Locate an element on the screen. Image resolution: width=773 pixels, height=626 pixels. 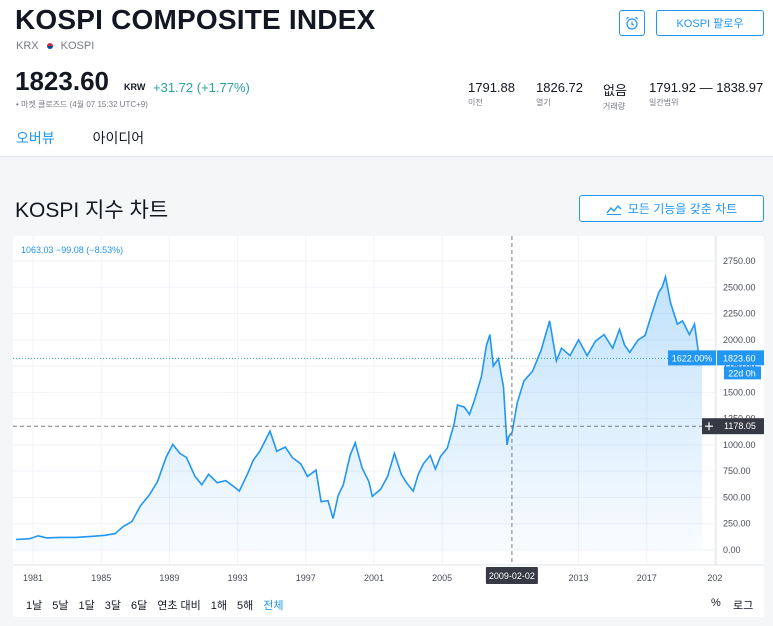
y-tick-label: 2250.00 is located at coordinates (739, 314).